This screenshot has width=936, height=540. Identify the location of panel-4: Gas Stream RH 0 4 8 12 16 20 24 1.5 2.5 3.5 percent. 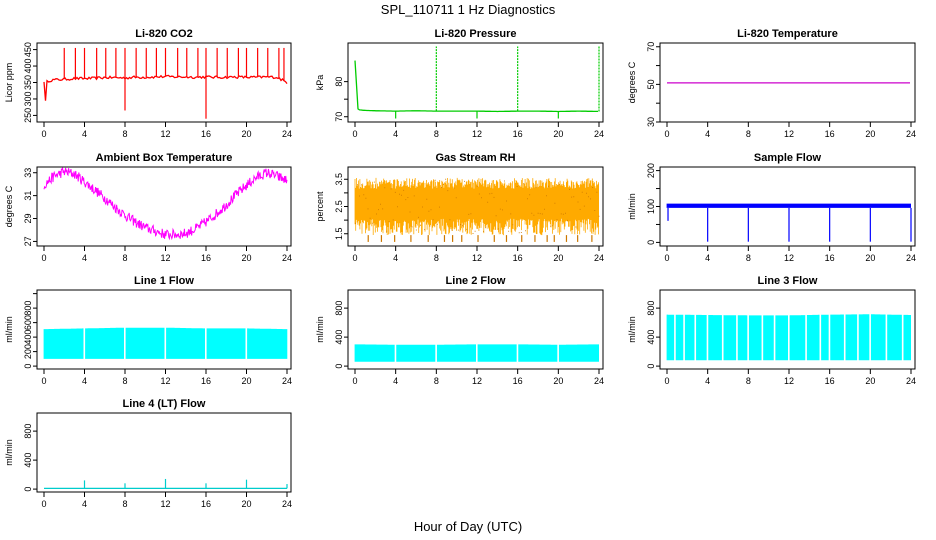
(459, 207).